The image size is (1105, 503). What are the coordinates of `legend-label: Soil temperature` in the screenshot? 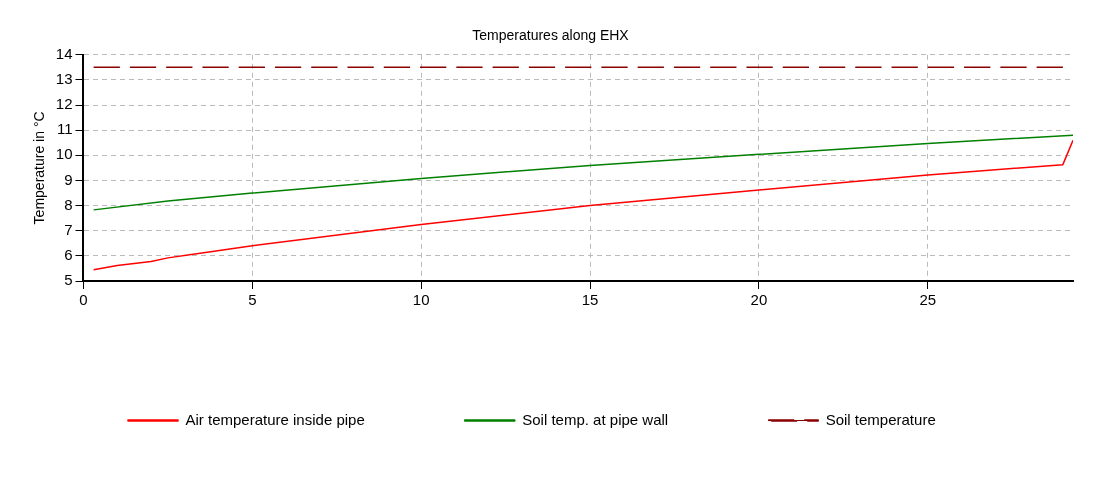 It's located at (880, 419).